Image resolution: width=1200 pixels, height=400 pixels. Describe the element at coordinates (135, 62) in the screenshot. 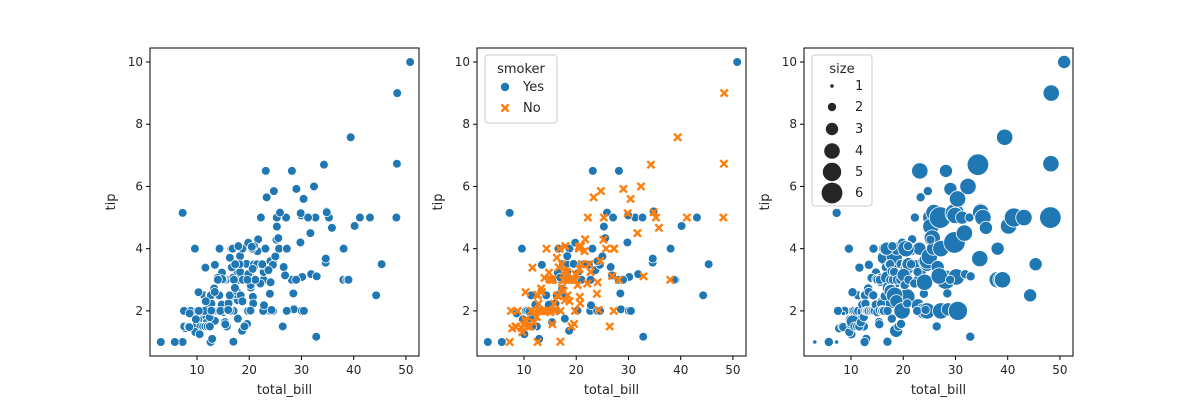

I see `y-tick-label: 10` at that location.